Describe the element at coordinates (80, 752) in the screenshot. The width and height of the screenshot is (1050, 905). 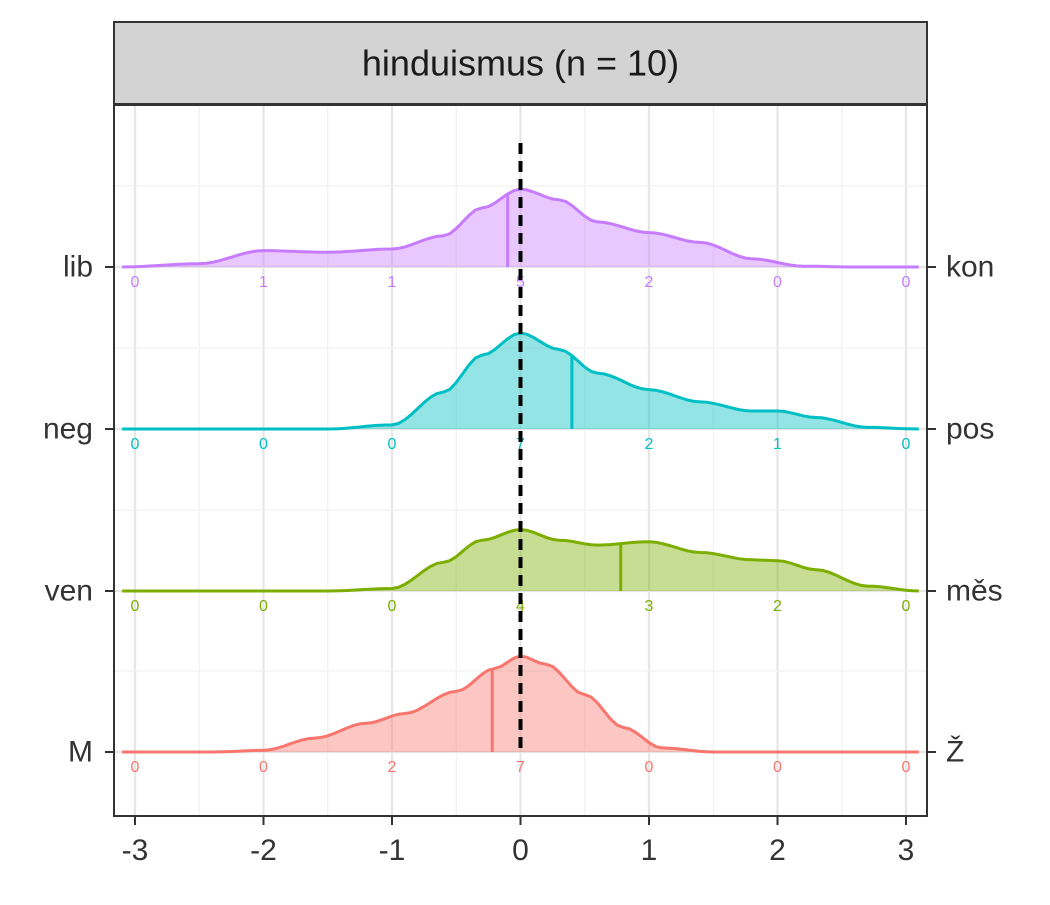
I see `y-label-left: M` at that location.